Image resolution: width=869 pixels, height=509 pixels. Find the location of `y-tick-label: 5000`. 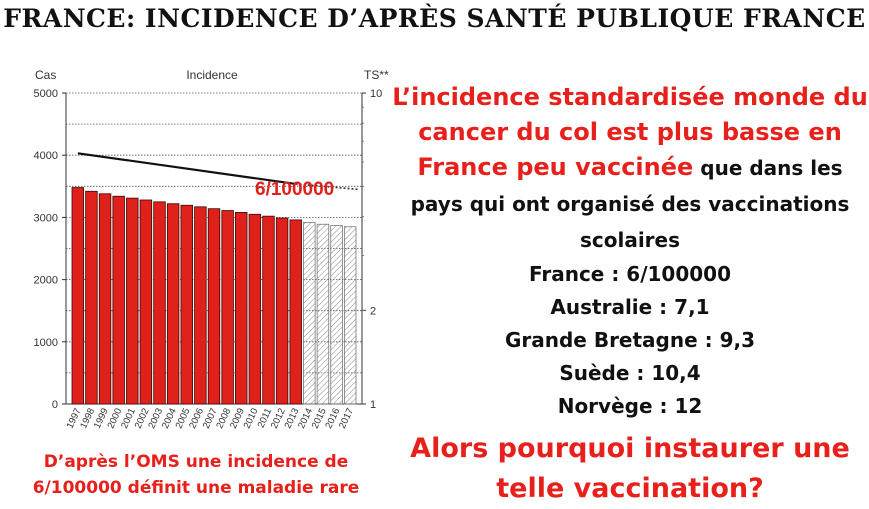

y-tick-label: 5000 is located at coordinates (46, 94).